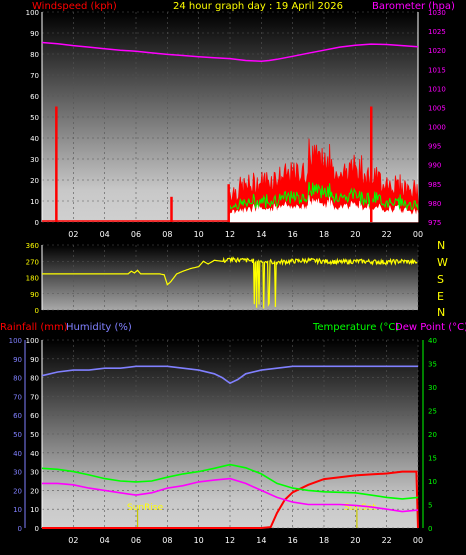 This screenshot has width=466, height=555. What do you see at coordinates (32, 341) in the screenshot?
I see `rain-y-tick-10: 100` at bounding box center [32, 341].